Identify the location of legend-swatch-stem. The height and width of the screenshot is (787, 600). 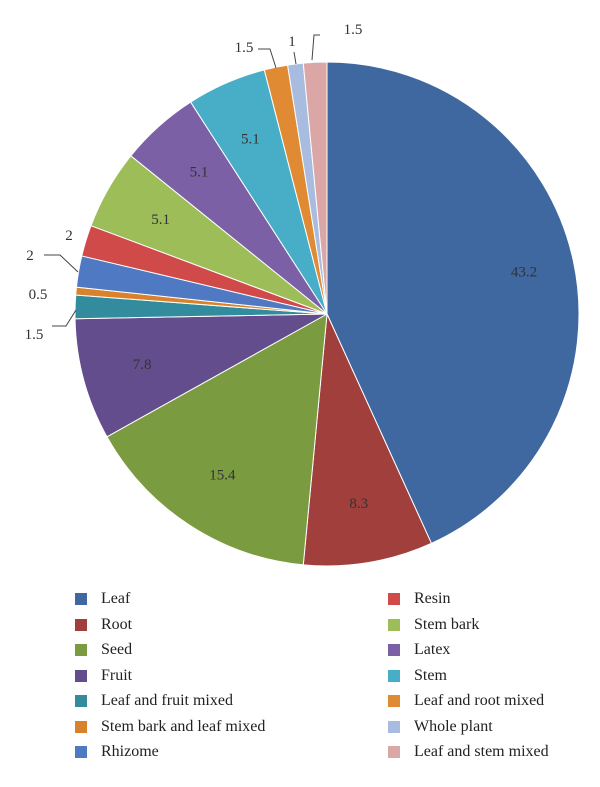
(394, 675).